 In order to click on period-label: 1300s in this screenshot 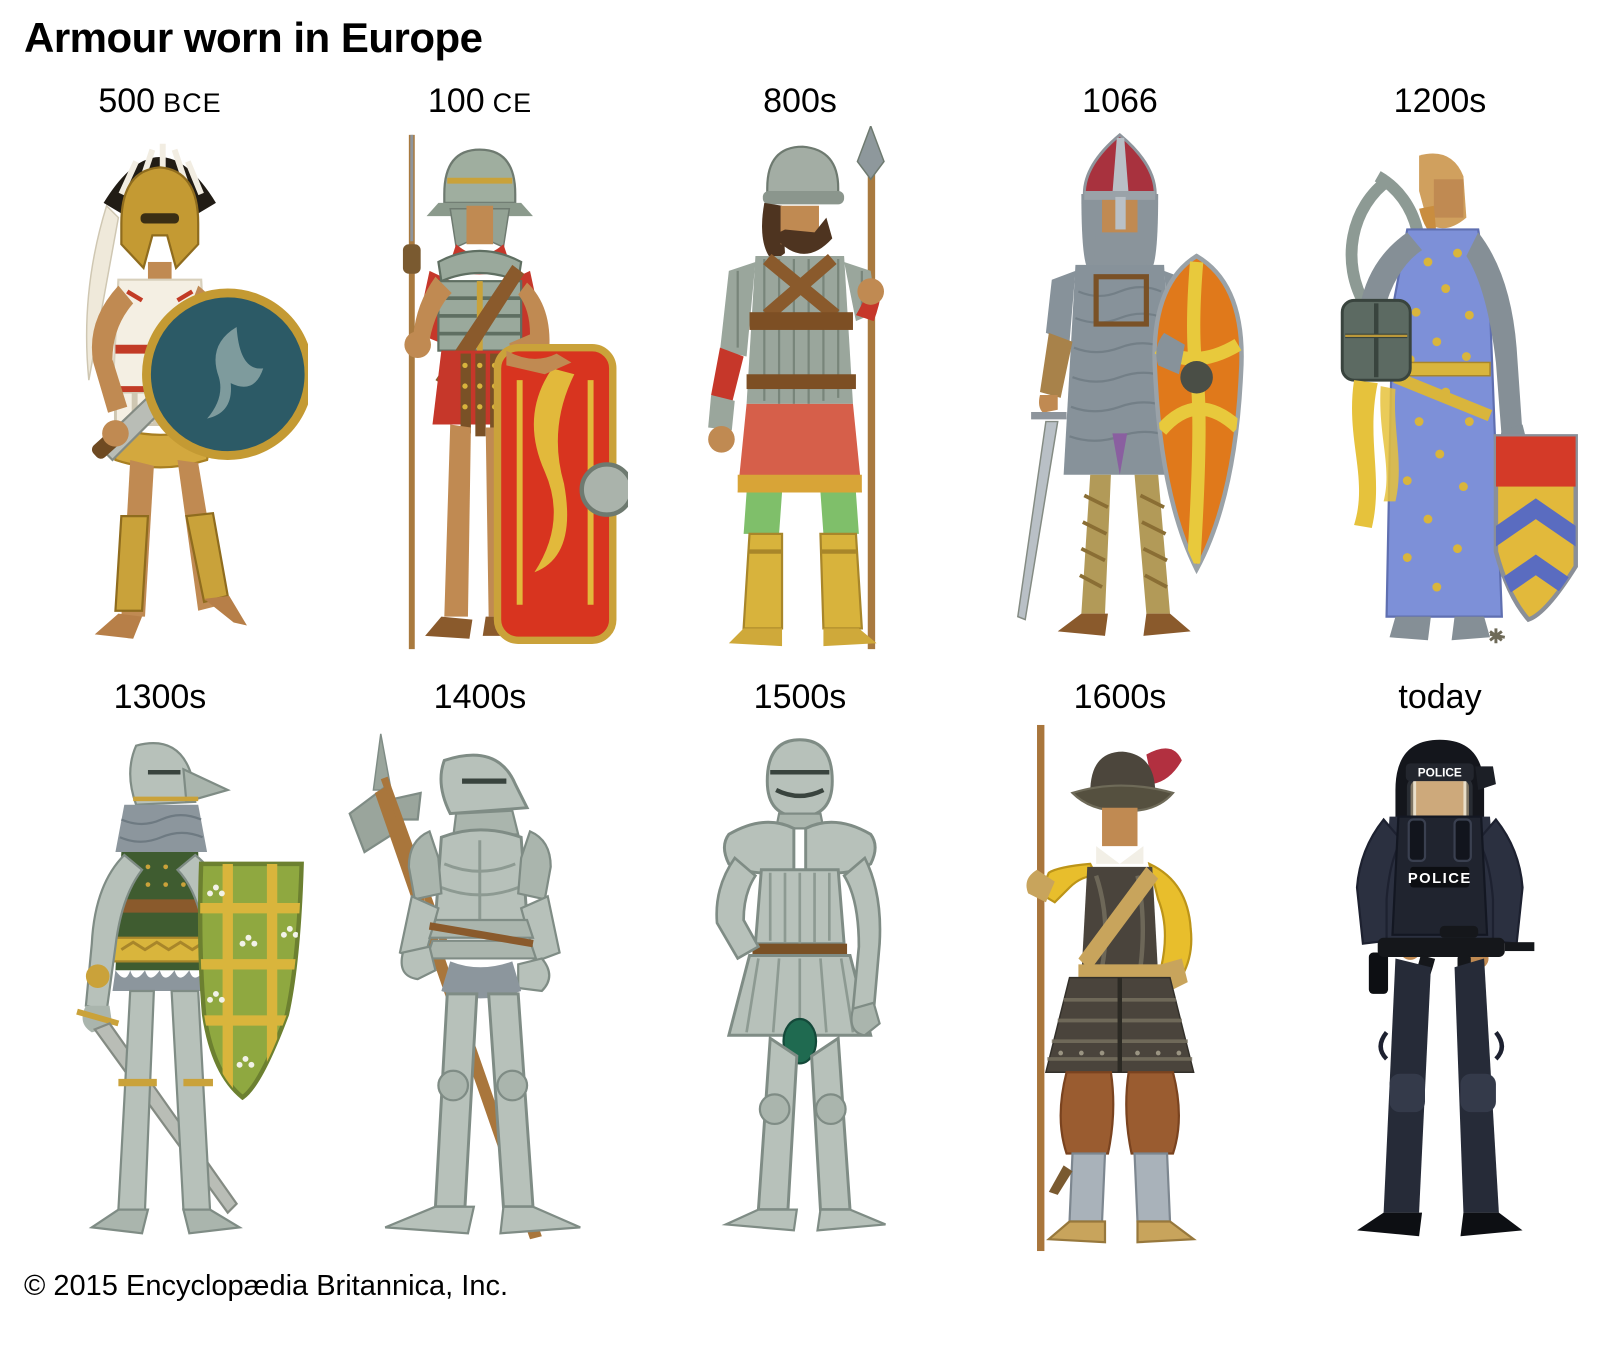, I will do `click(160, 689)`.